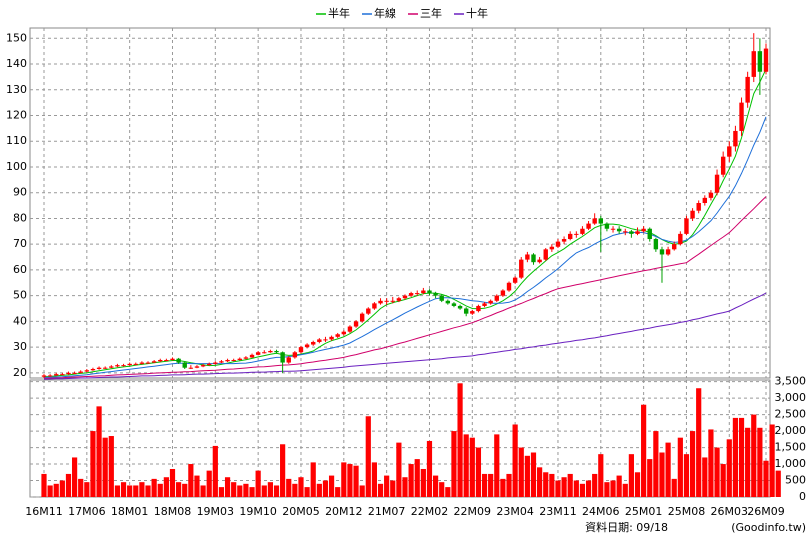 Image resolution: width=808 pixels, height=544 pixels. Describe the element at coordinates (515, 511) in the screenshot. I see `x-tick-label: 23M04` at that location.